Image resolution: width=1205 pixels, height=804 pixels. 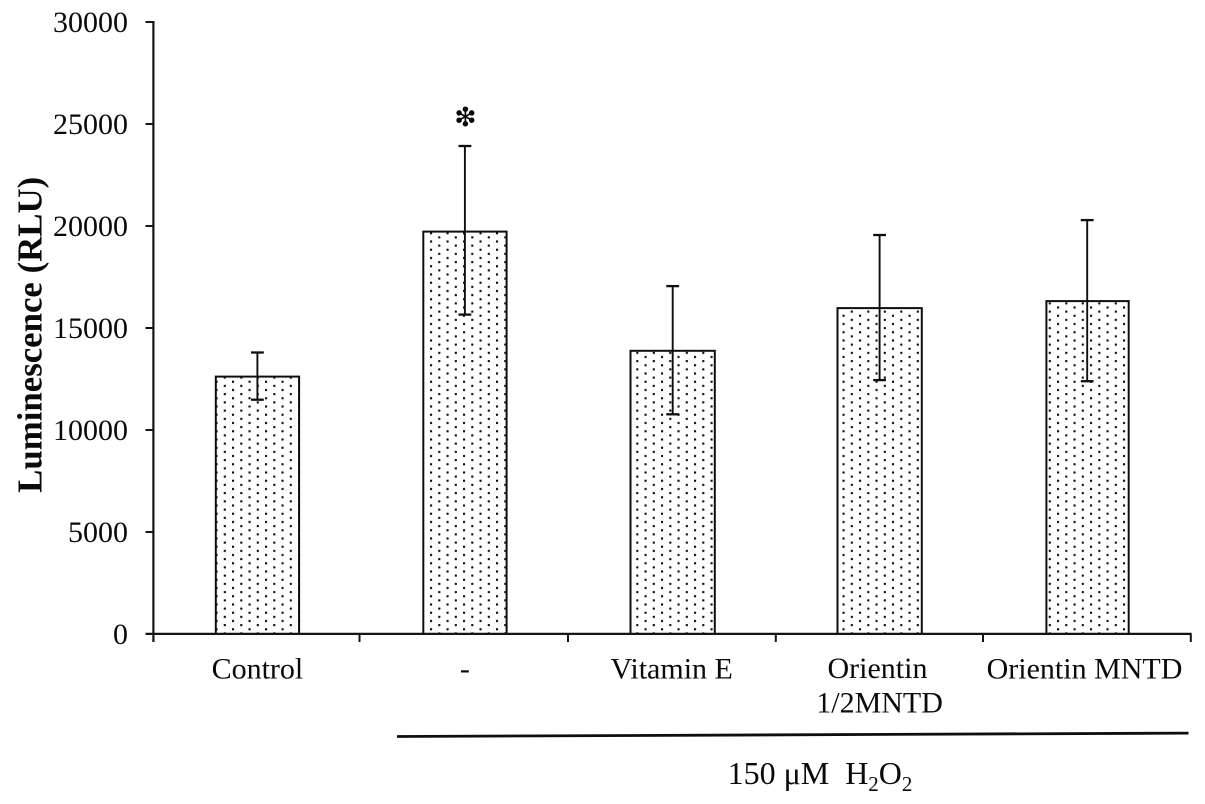 I want to click on svg-text: 150 μM H2O2, so click(x=820, y=775).